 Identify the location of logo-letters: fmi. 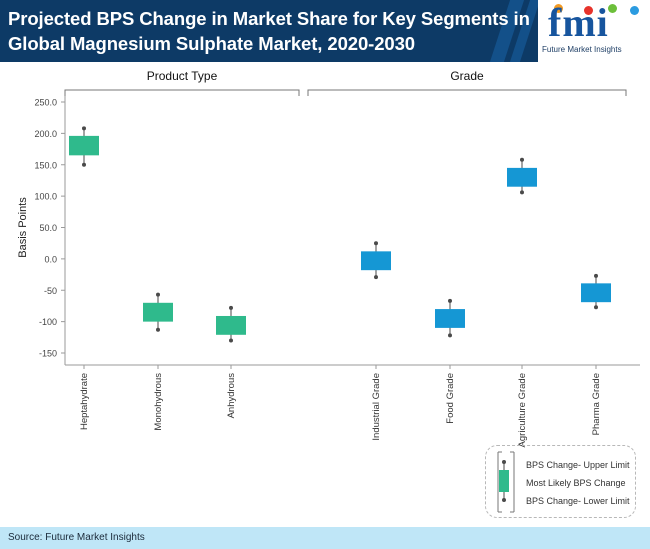
(578, 22).